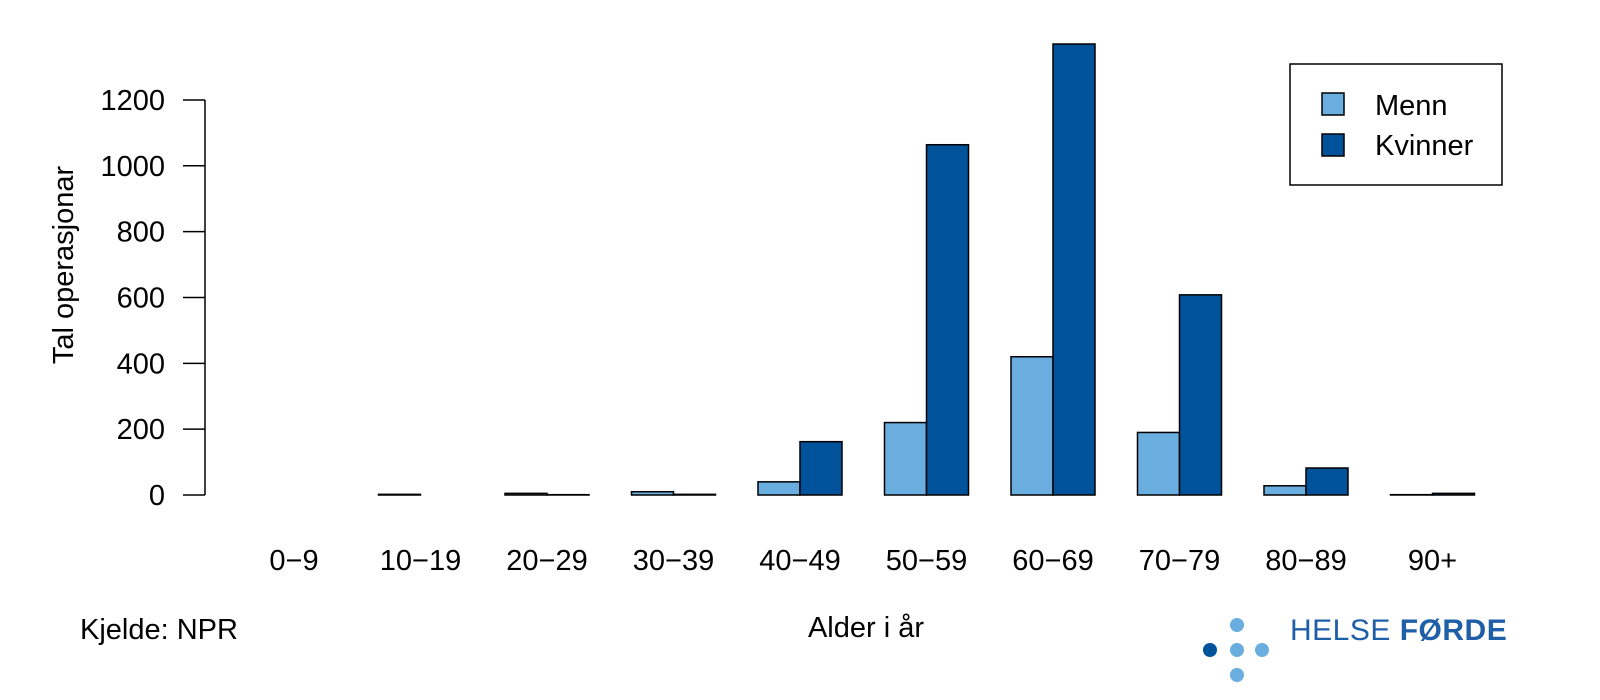  I want to click on legend: Menn Kvinner, so click(1396, 124).